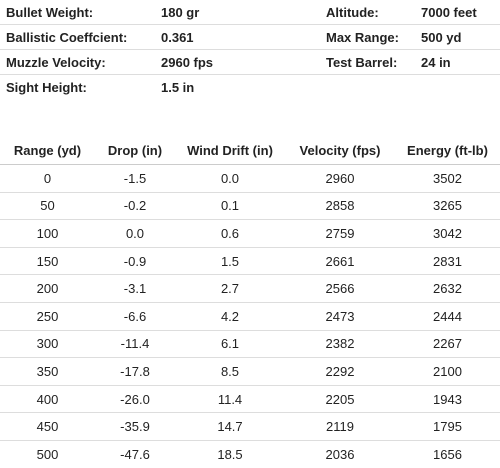 Image resolution: width=500 pixels, height=468 pixels. I want to click on data-cell: -3.1, so click(135, 288).